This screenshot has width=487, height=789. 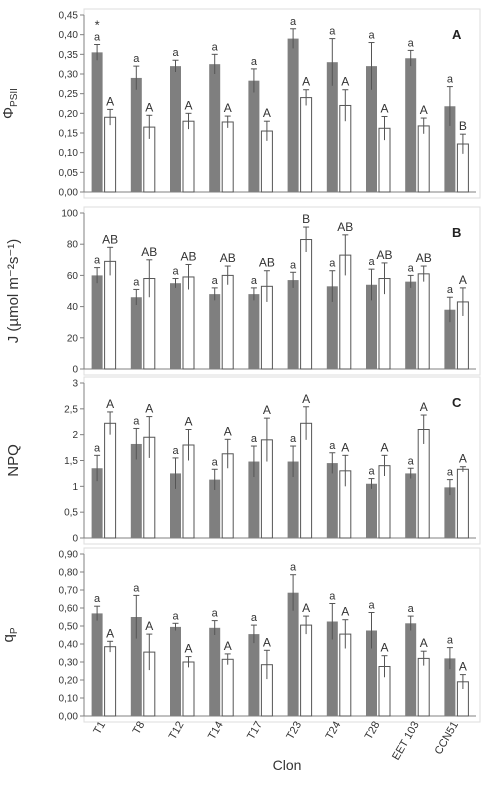 I want to click on panel-letter: B, so click(x=456, y=232).